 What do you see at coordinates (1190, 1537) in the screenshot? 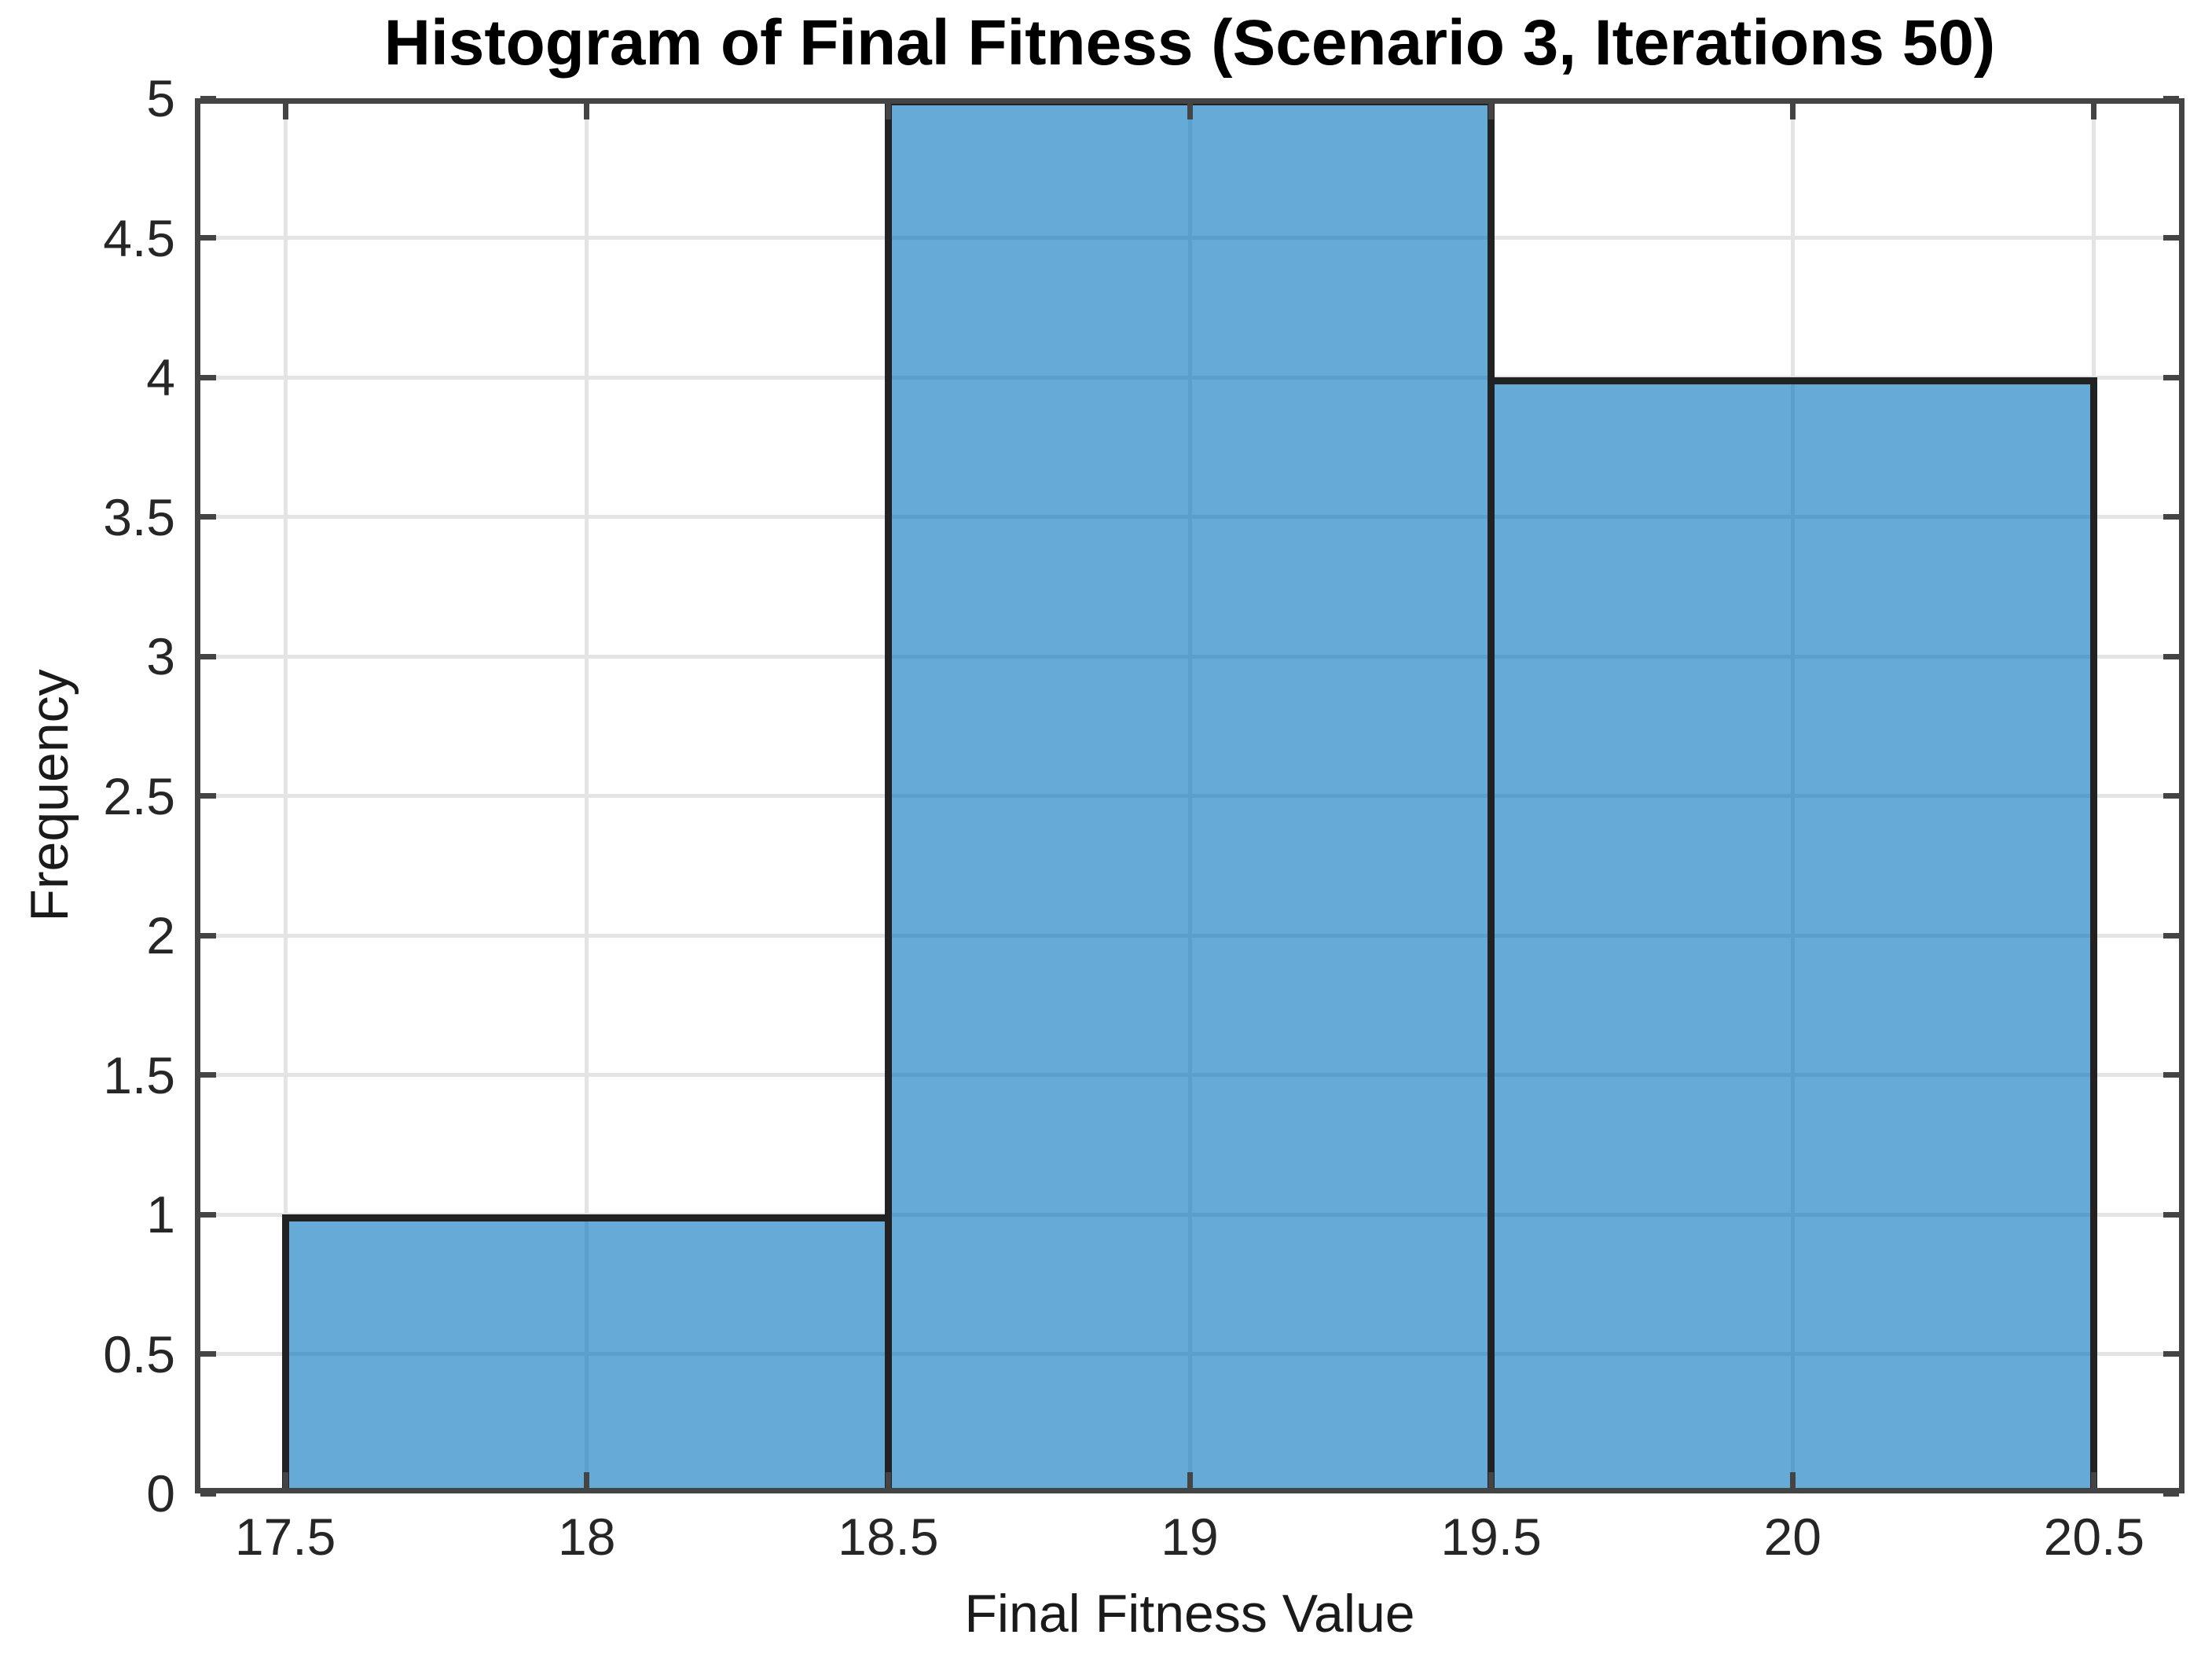
I see `x-tick-label: 19` at bounding box center [1190, 1537].